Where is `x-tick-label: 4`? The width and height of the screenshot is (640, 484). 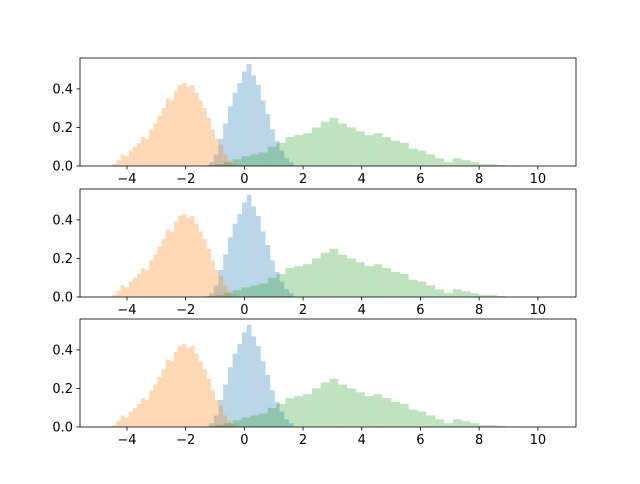 x-tick-label: 4 is located at coordinates (362, 179).